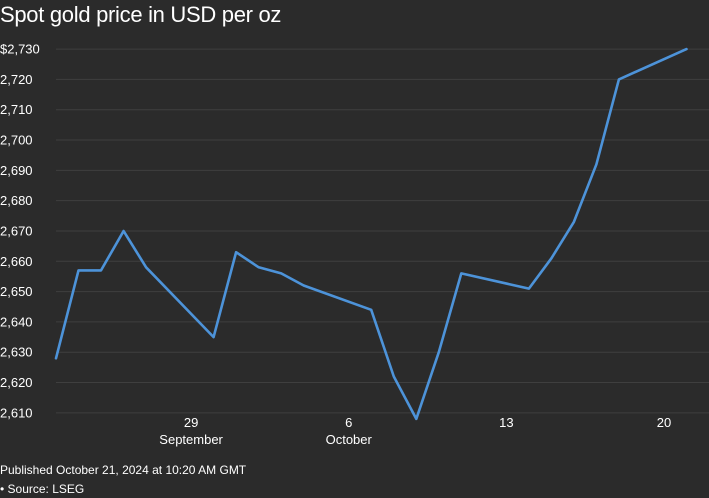 The image size is (709, 498). Describe the element at coordinates (16, 382) in the screenshot. I see `y-tick-label: 2,620` at that location.